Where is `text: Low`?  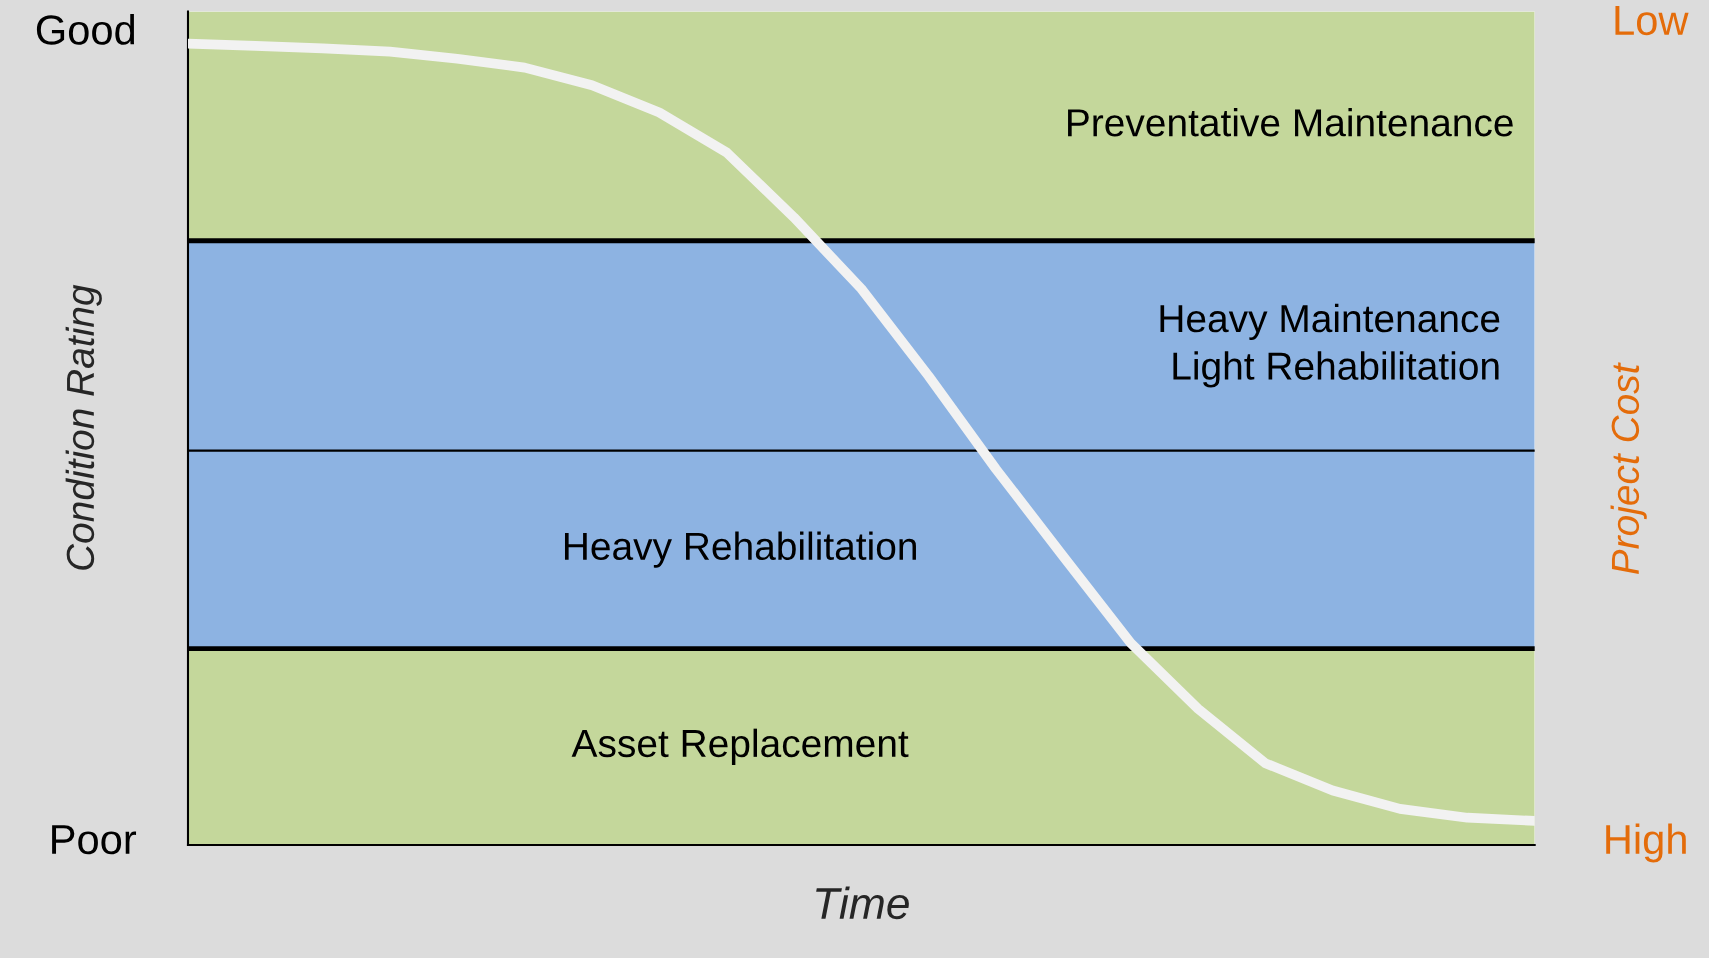 text: Low is located at coordinates (1652, 21).